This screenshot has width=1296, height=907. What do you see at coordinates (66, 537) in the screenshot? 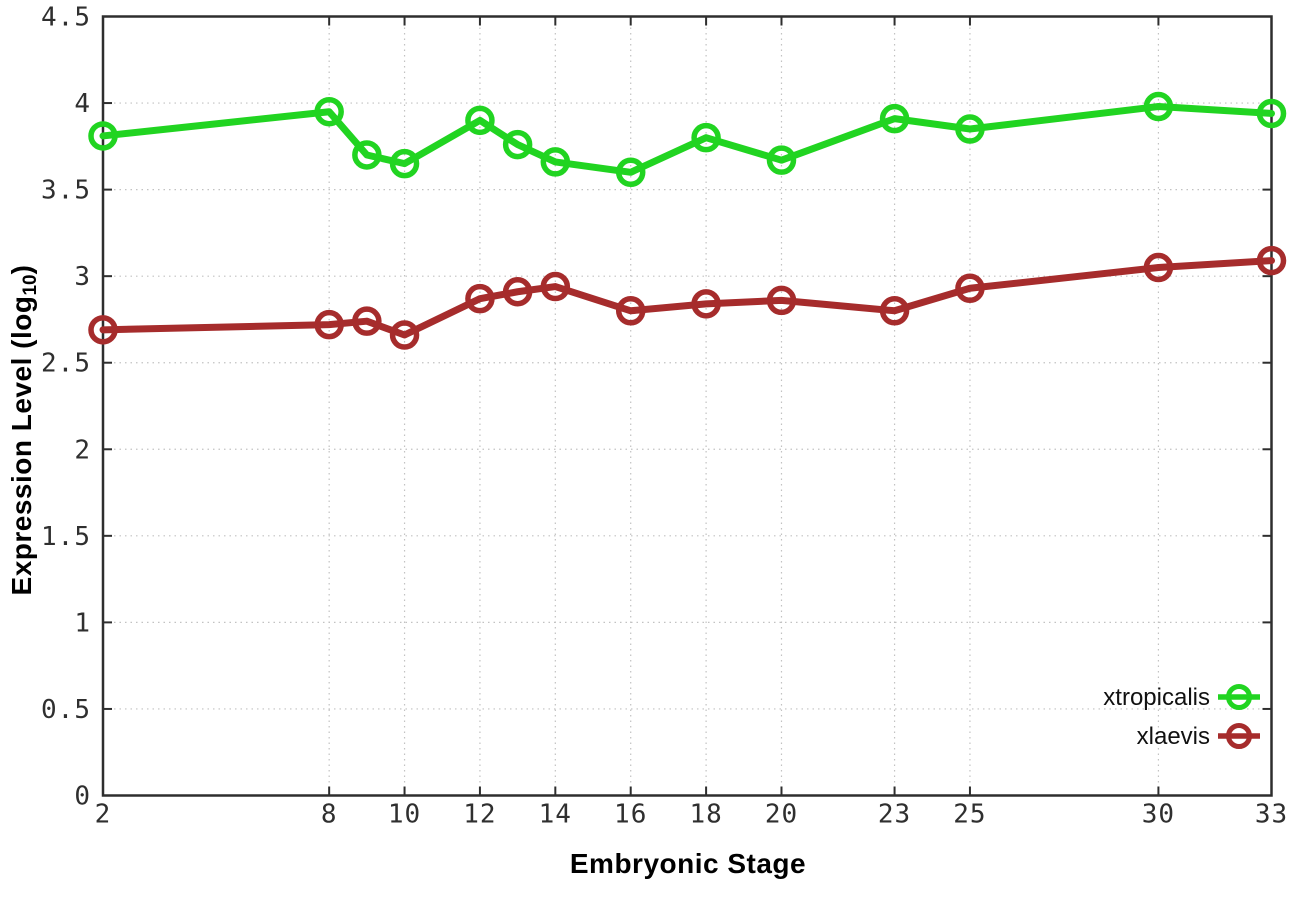
I see `y-tick-label: 1.5` at bounding box center [66, 537].